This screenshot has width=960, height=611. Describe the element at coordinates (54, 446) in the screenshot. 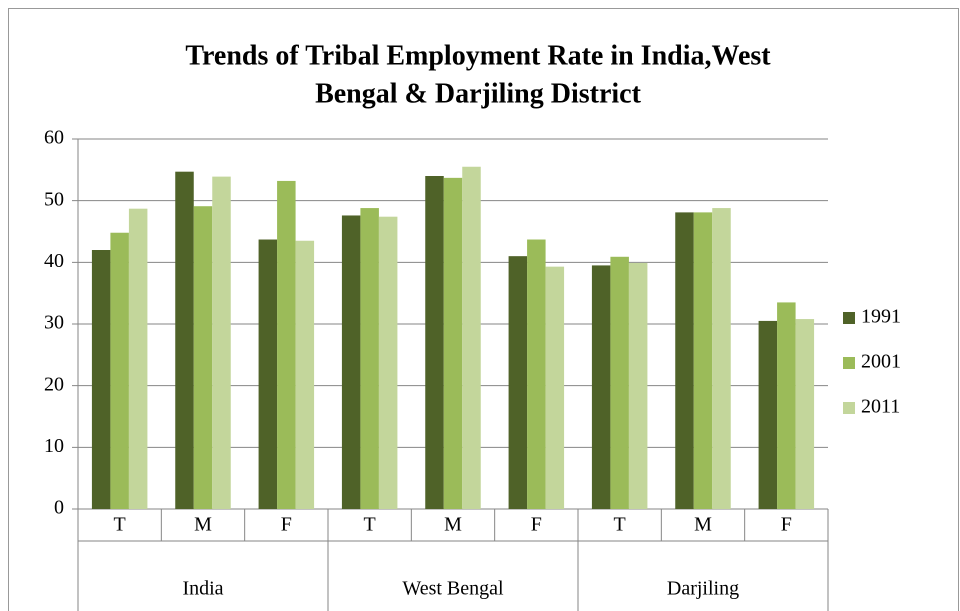

I see `y-tick-label: 10` at that location.